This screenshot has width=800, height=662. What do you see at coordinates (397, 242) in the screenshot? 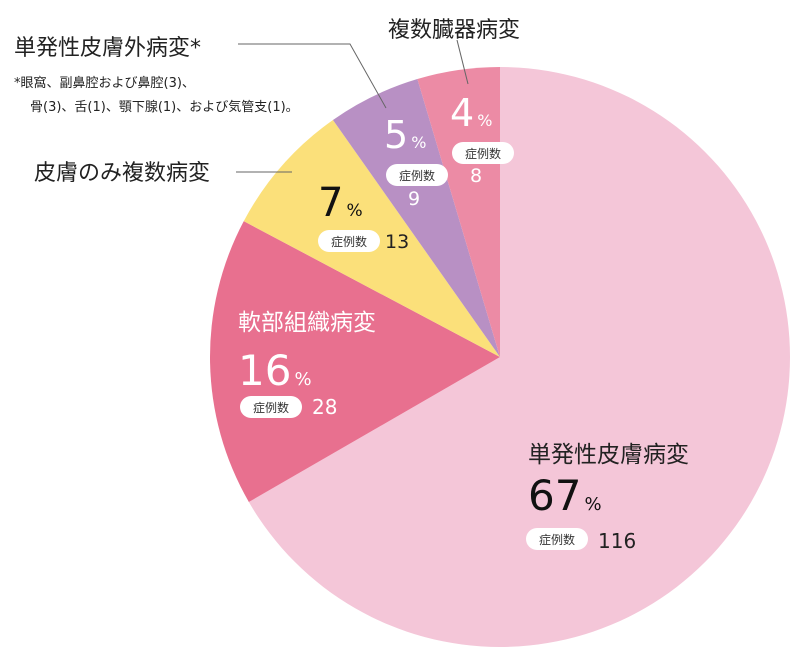
I see `count-cutaneous-multiple: 13` at bounding box center [397, 242].